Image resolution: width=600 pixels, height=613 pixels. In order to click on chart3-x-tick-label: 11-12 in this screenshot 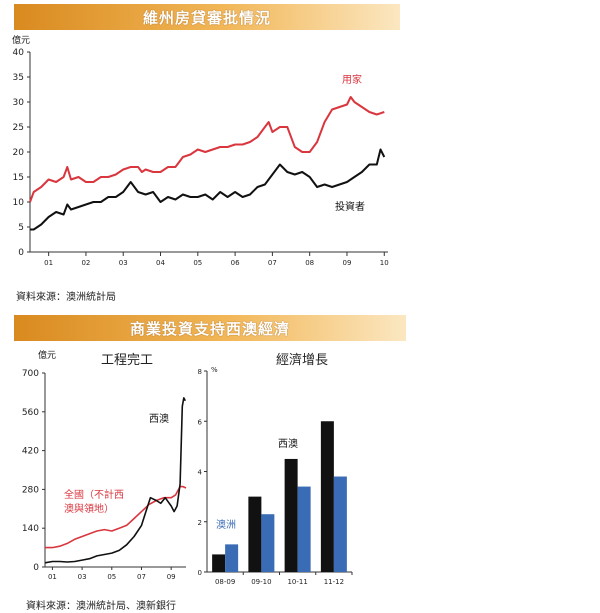, I will do `click(334, 582)`.